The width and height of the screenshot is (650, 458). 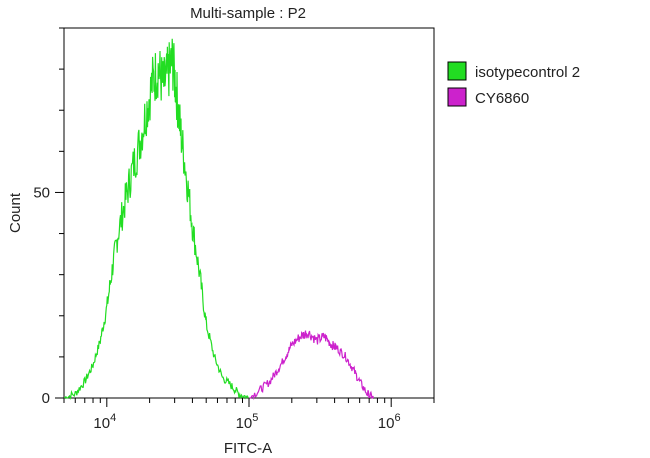 What do you see at coordinates (527, 72) in the screenshot?
I see `legend-label-0: isotypecontrol 2` at bounding box center [527, 72].